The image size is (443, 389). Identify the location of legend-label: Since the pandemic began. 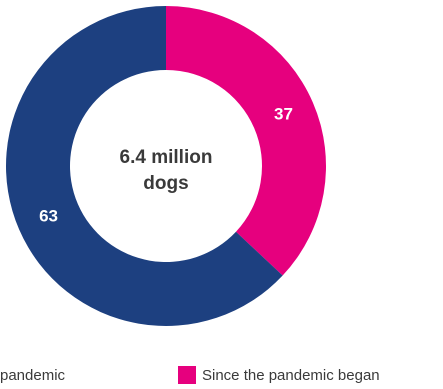
(291, 375).